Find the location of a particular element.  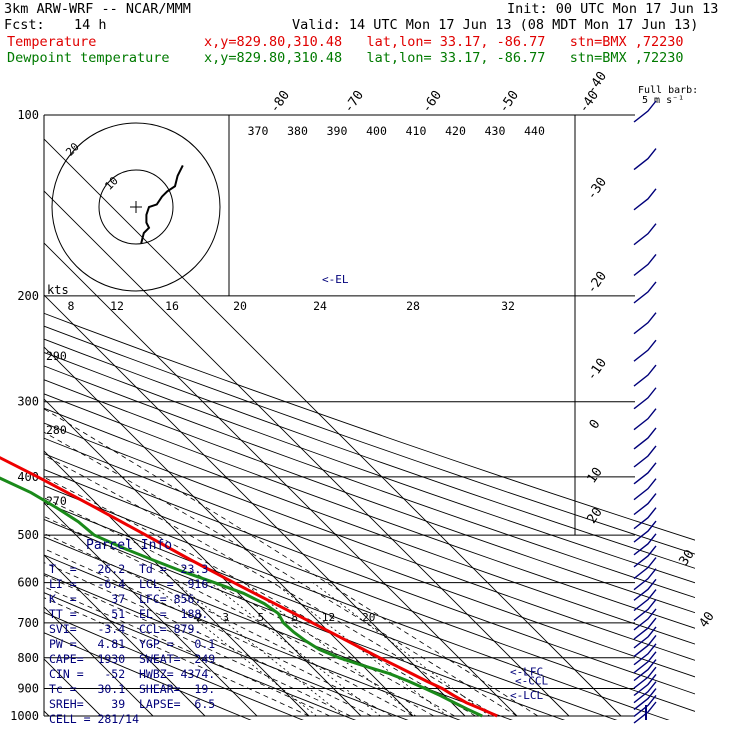

speed-scale-label: 8 is located at coordinates (71, 306).